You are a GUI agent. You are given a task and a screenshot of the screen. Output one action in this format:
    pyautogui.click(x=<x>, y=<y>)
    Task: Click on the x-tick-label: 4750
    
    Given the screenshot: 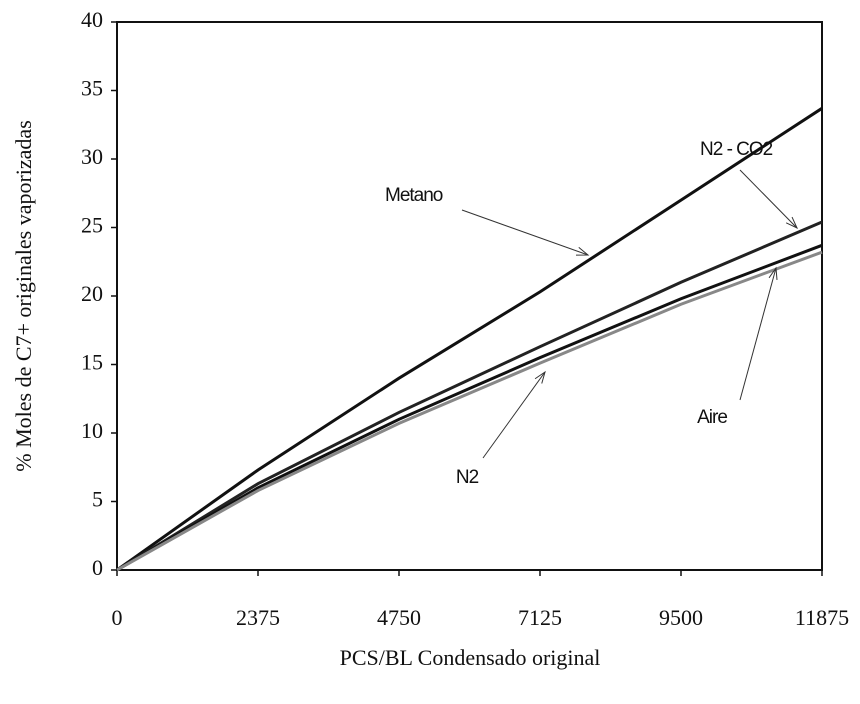 What is the action you would take?
    pyautogui.click(x=399, y=617)
    